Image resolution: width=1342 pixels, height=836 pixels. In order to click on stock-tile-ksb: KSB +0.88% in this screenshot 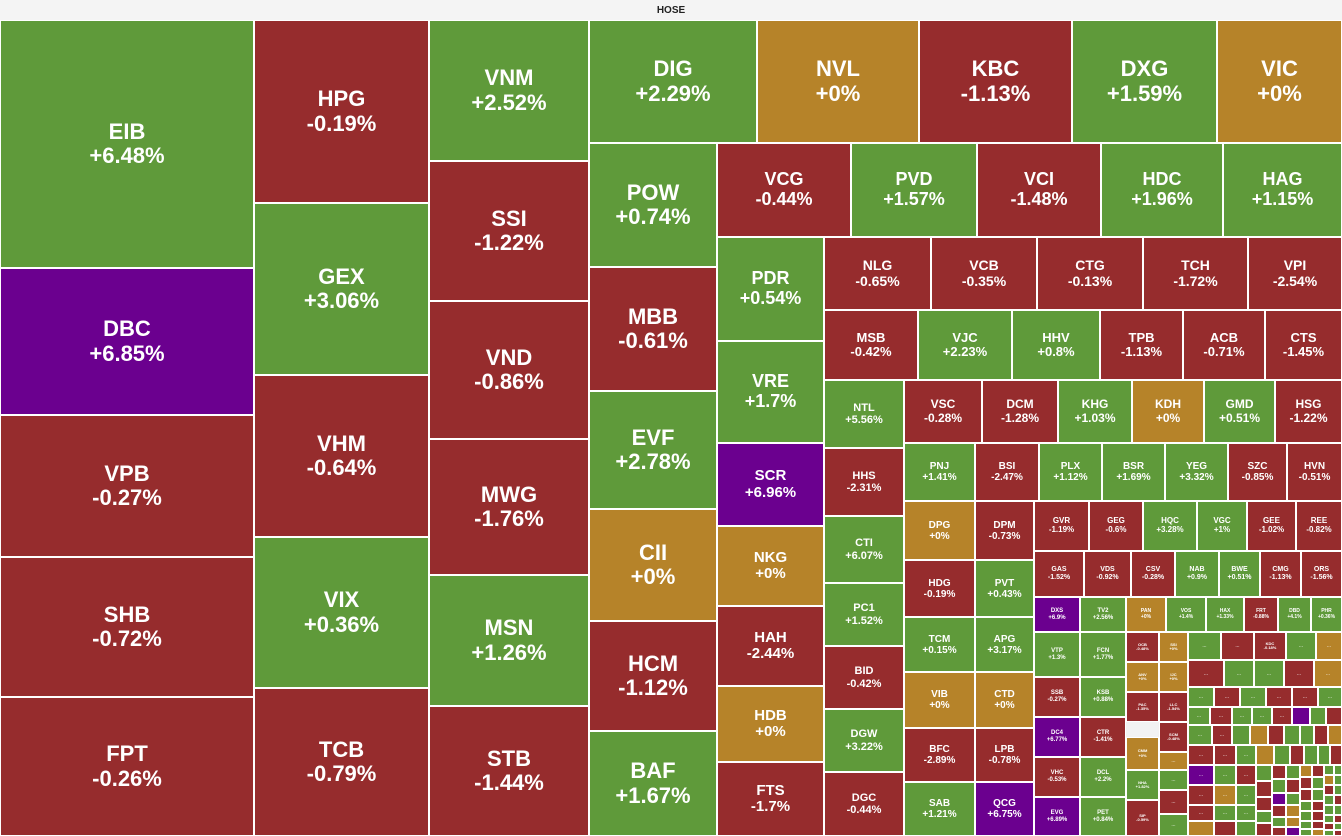, I will do `click(1103, 697)`.